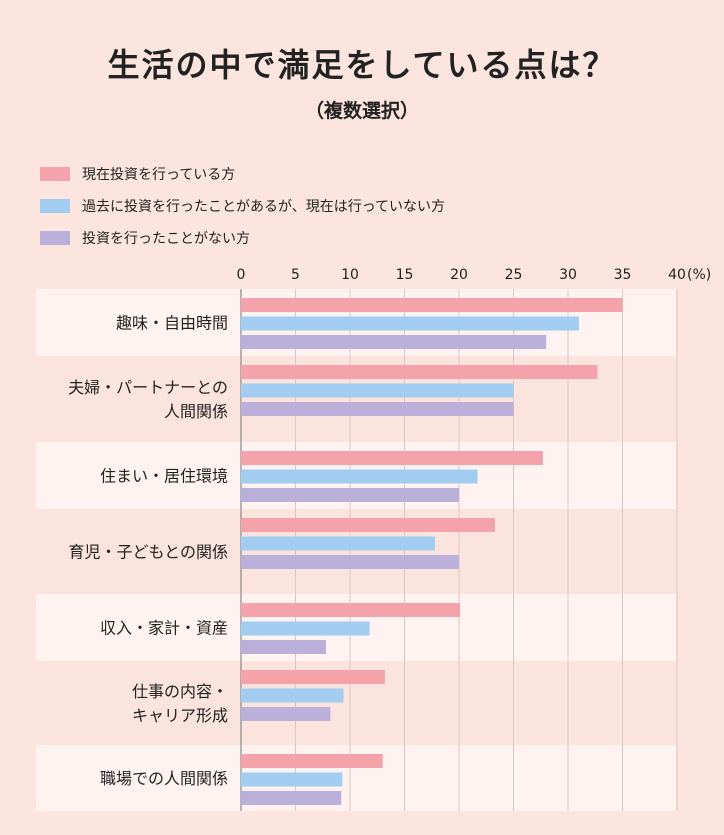  I want to click on x-tick-label: 40, so click(677, 275).